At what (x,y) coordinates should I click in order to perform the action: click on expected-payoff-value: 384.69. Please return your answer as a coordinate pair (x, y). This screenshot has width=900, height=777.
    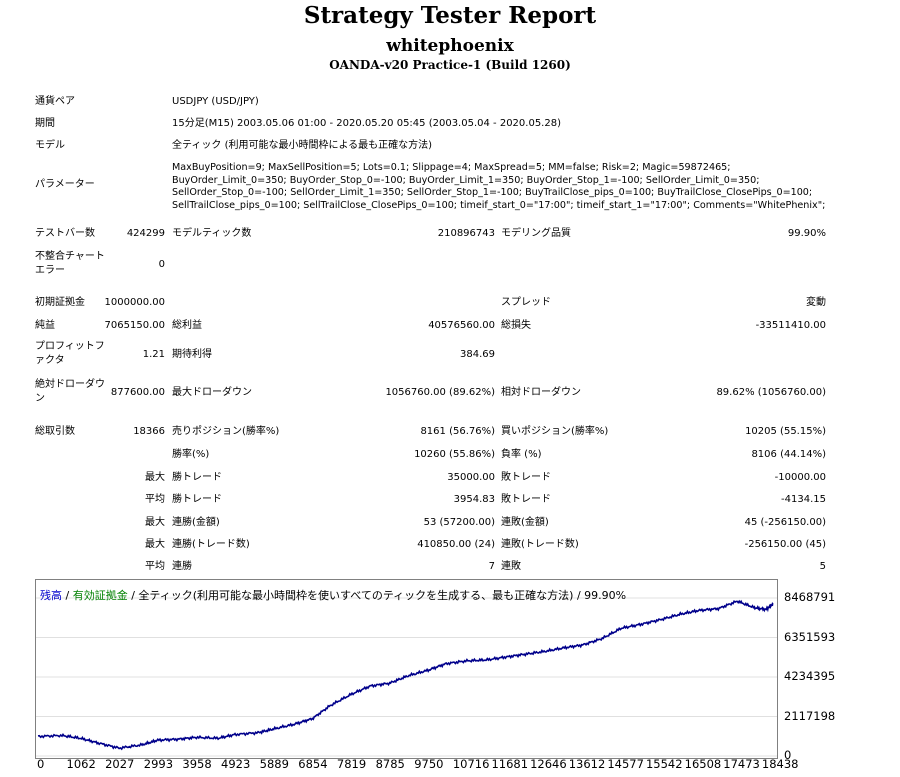
    Looking at the image, I should click on (477, 354).